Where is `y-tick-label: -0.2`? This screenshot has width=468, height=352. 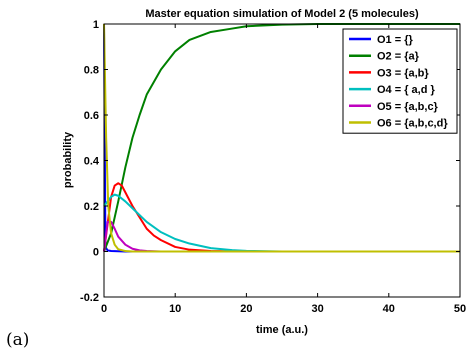 y-tick-label: -0.2 is located at coordinates (89, 298).